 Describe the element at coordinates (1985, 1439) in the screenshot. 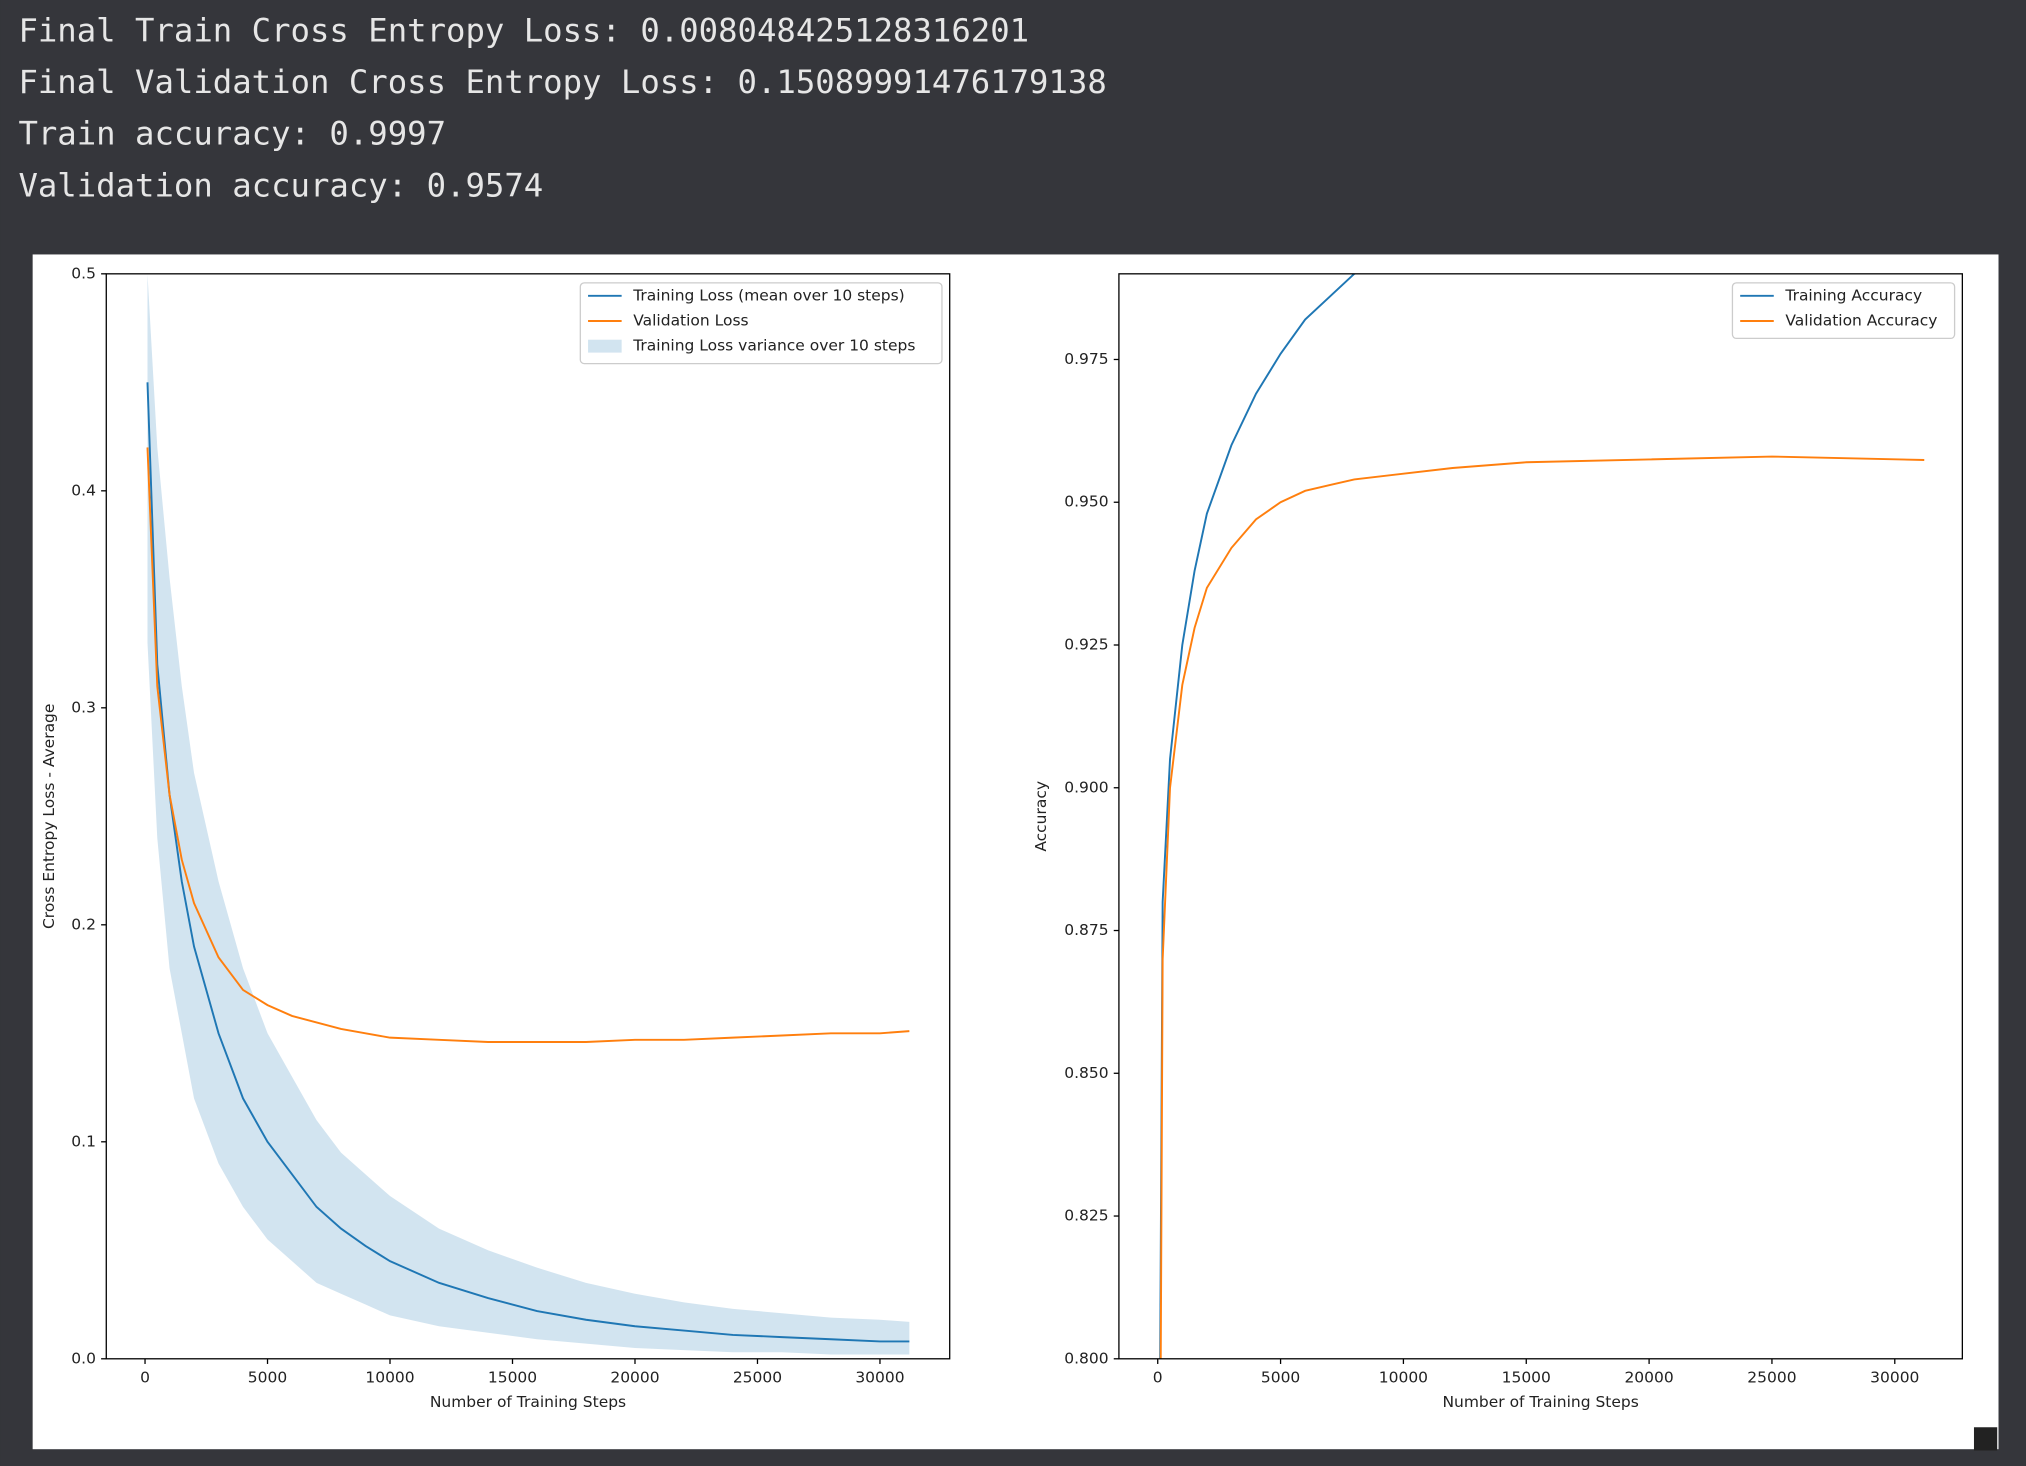

I see `resize-handle` at that location.